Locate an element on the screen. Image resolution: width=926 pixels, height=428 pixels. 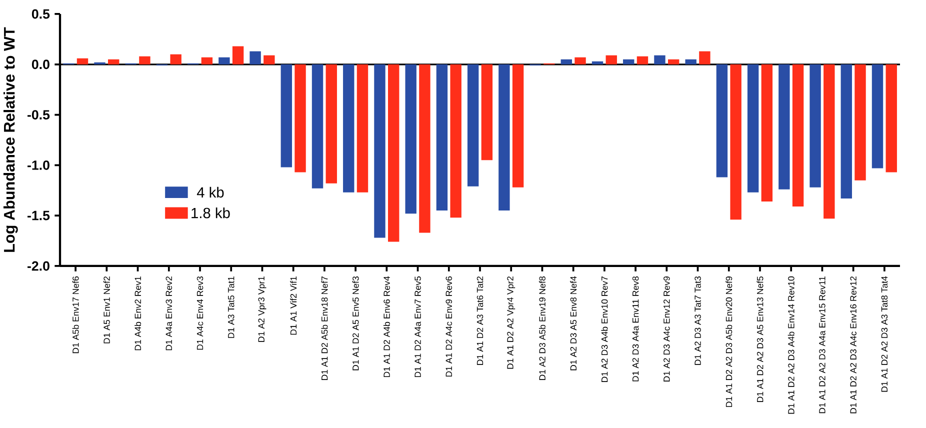
x-tick-label: D1 A1 D2 A2 D3 A5 Env13 Nef5 is located at coordinates (760, 339).